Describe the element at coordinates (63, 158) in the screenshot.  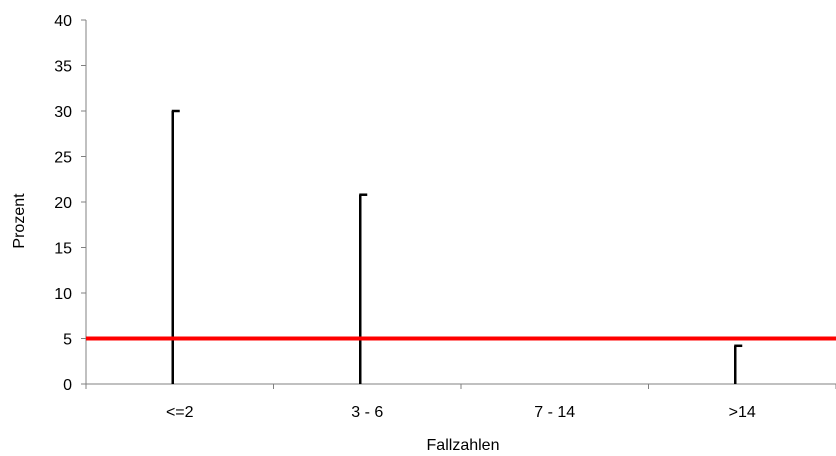
I see `y-tick-label: 25` at that location.